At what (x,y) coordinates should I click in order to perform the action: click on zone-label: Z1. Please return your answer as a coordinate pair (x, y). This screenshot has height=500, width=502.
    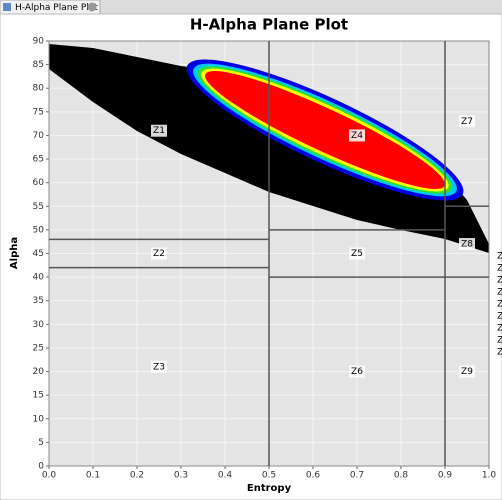
    Looking at the image, I should click on (159, 131).